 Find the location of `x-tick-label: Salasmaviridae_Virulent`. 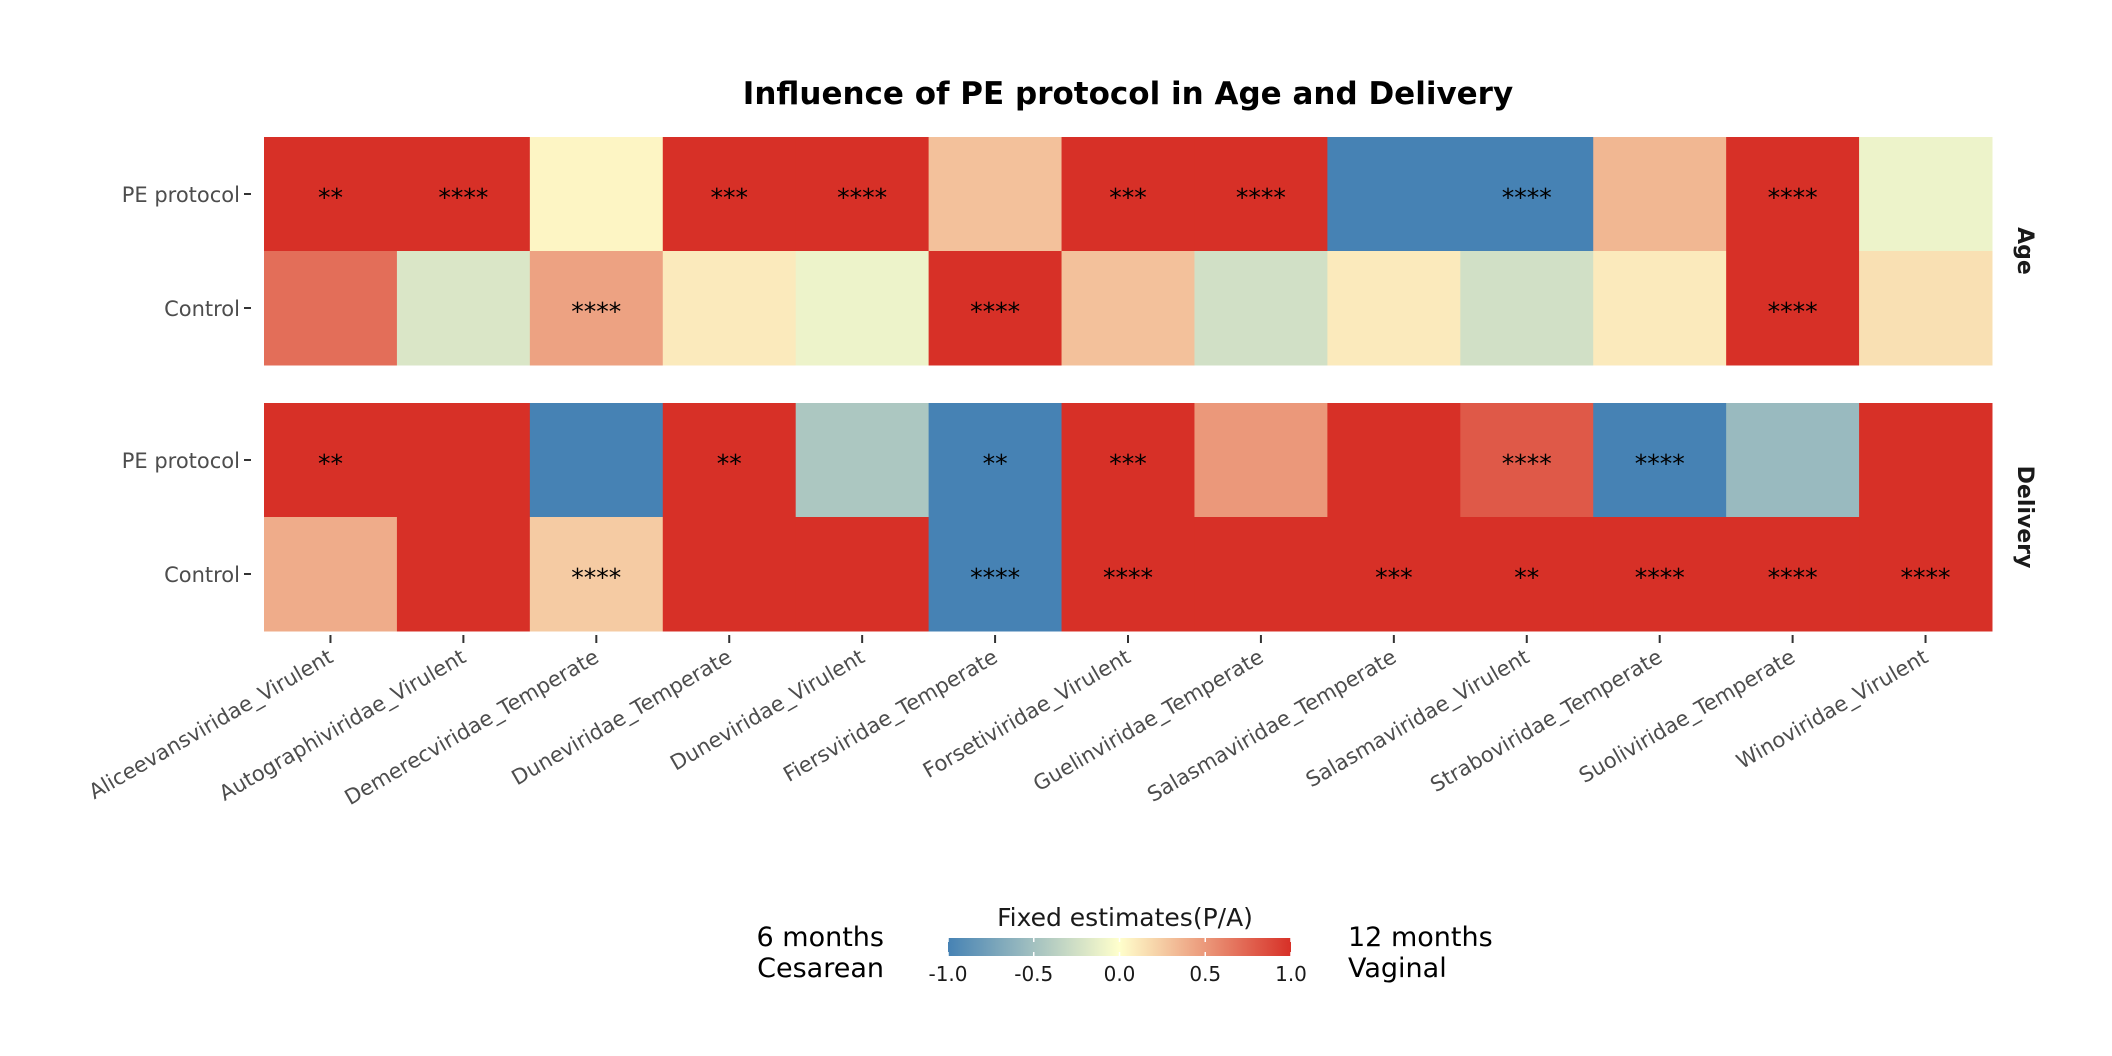

x-tick-label: Salasmaviridae_Virulent is located at coordinates (1418, 719).